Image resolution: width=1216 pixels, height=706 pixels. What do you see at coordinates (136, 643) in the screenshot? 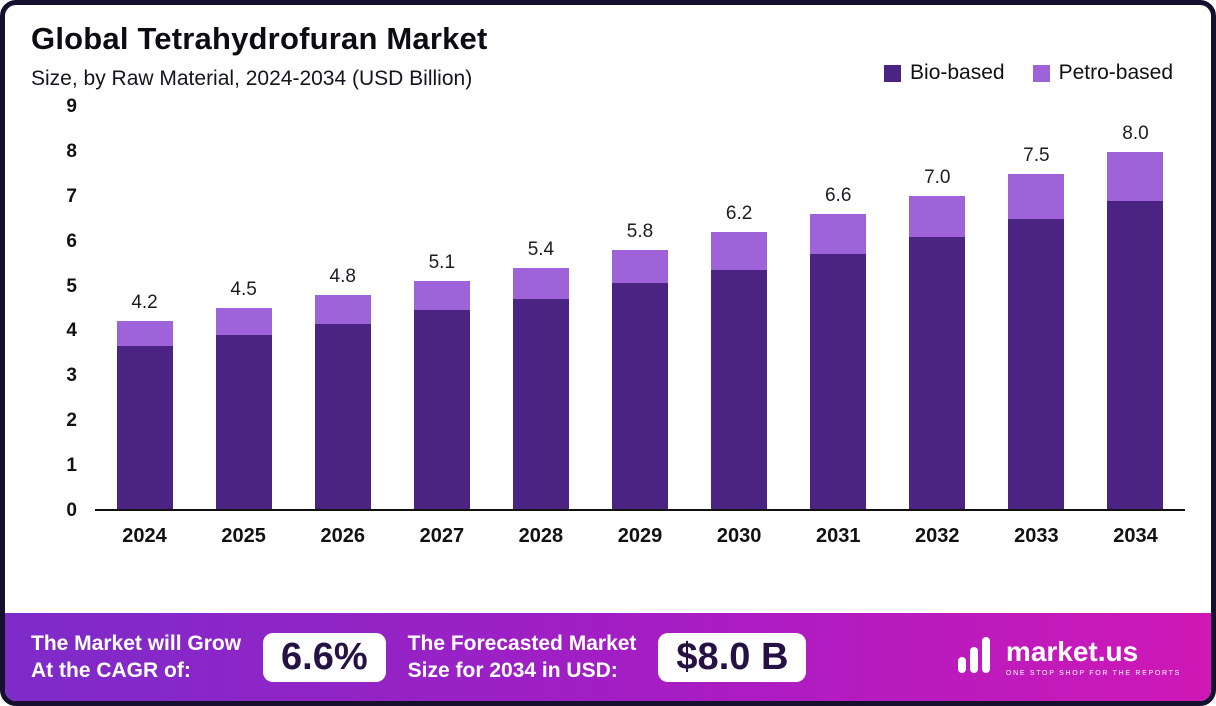
I see `cagr-label-line1: The Market will Grow` at bounding box center [136, 643].